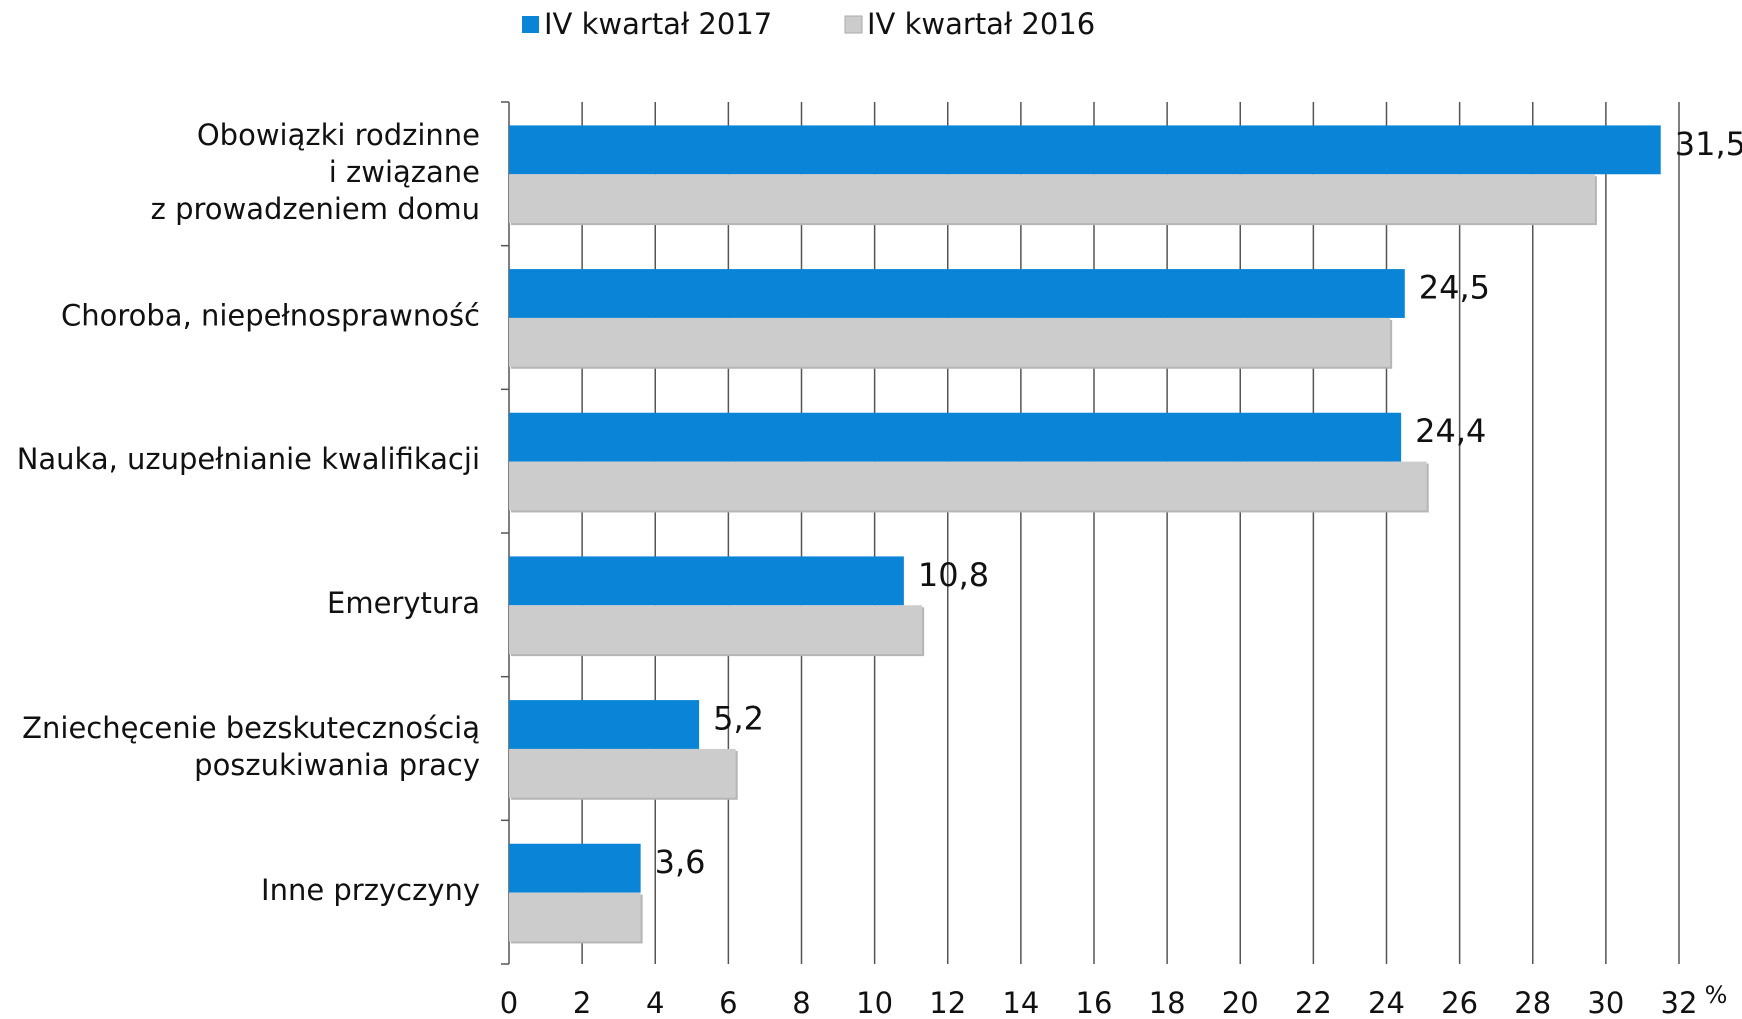 The image size is (1742, 1019). What do you see at coordinates (1313, 1002) in the screenshot?
I see `x-tick-label: 22` at bounding box center [1313, 1002].